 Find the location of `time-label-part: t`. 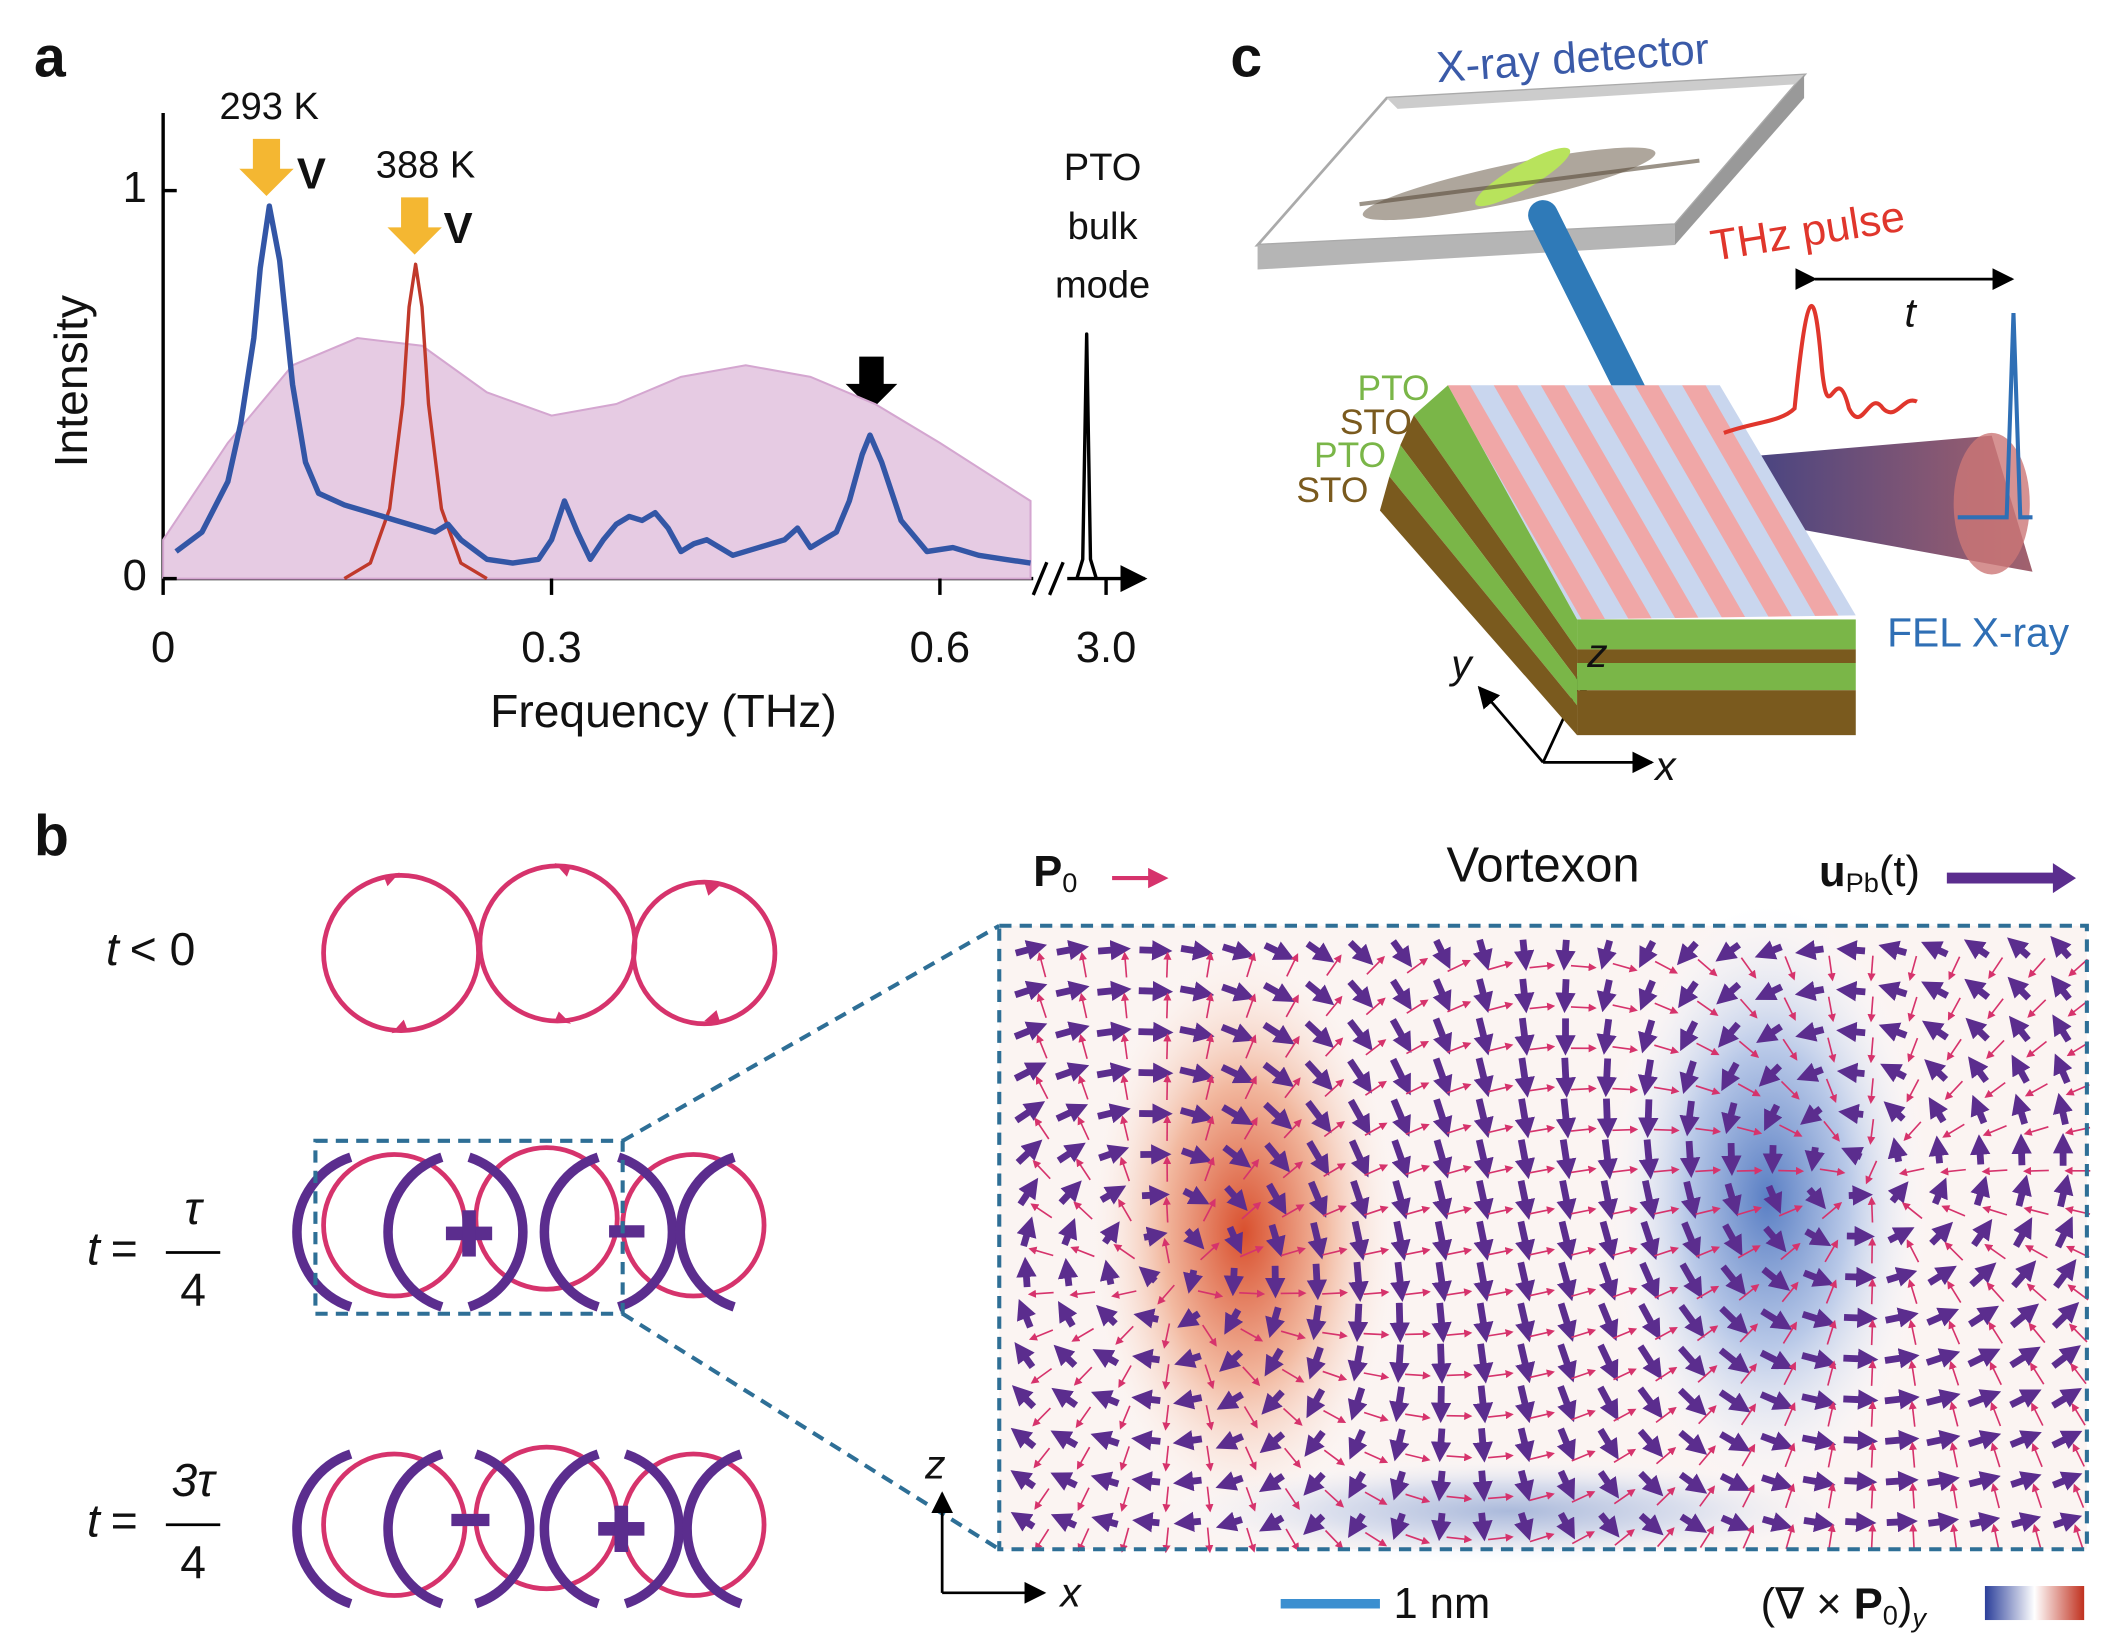

time-label-part: t is located at coordinates (94, 1521).